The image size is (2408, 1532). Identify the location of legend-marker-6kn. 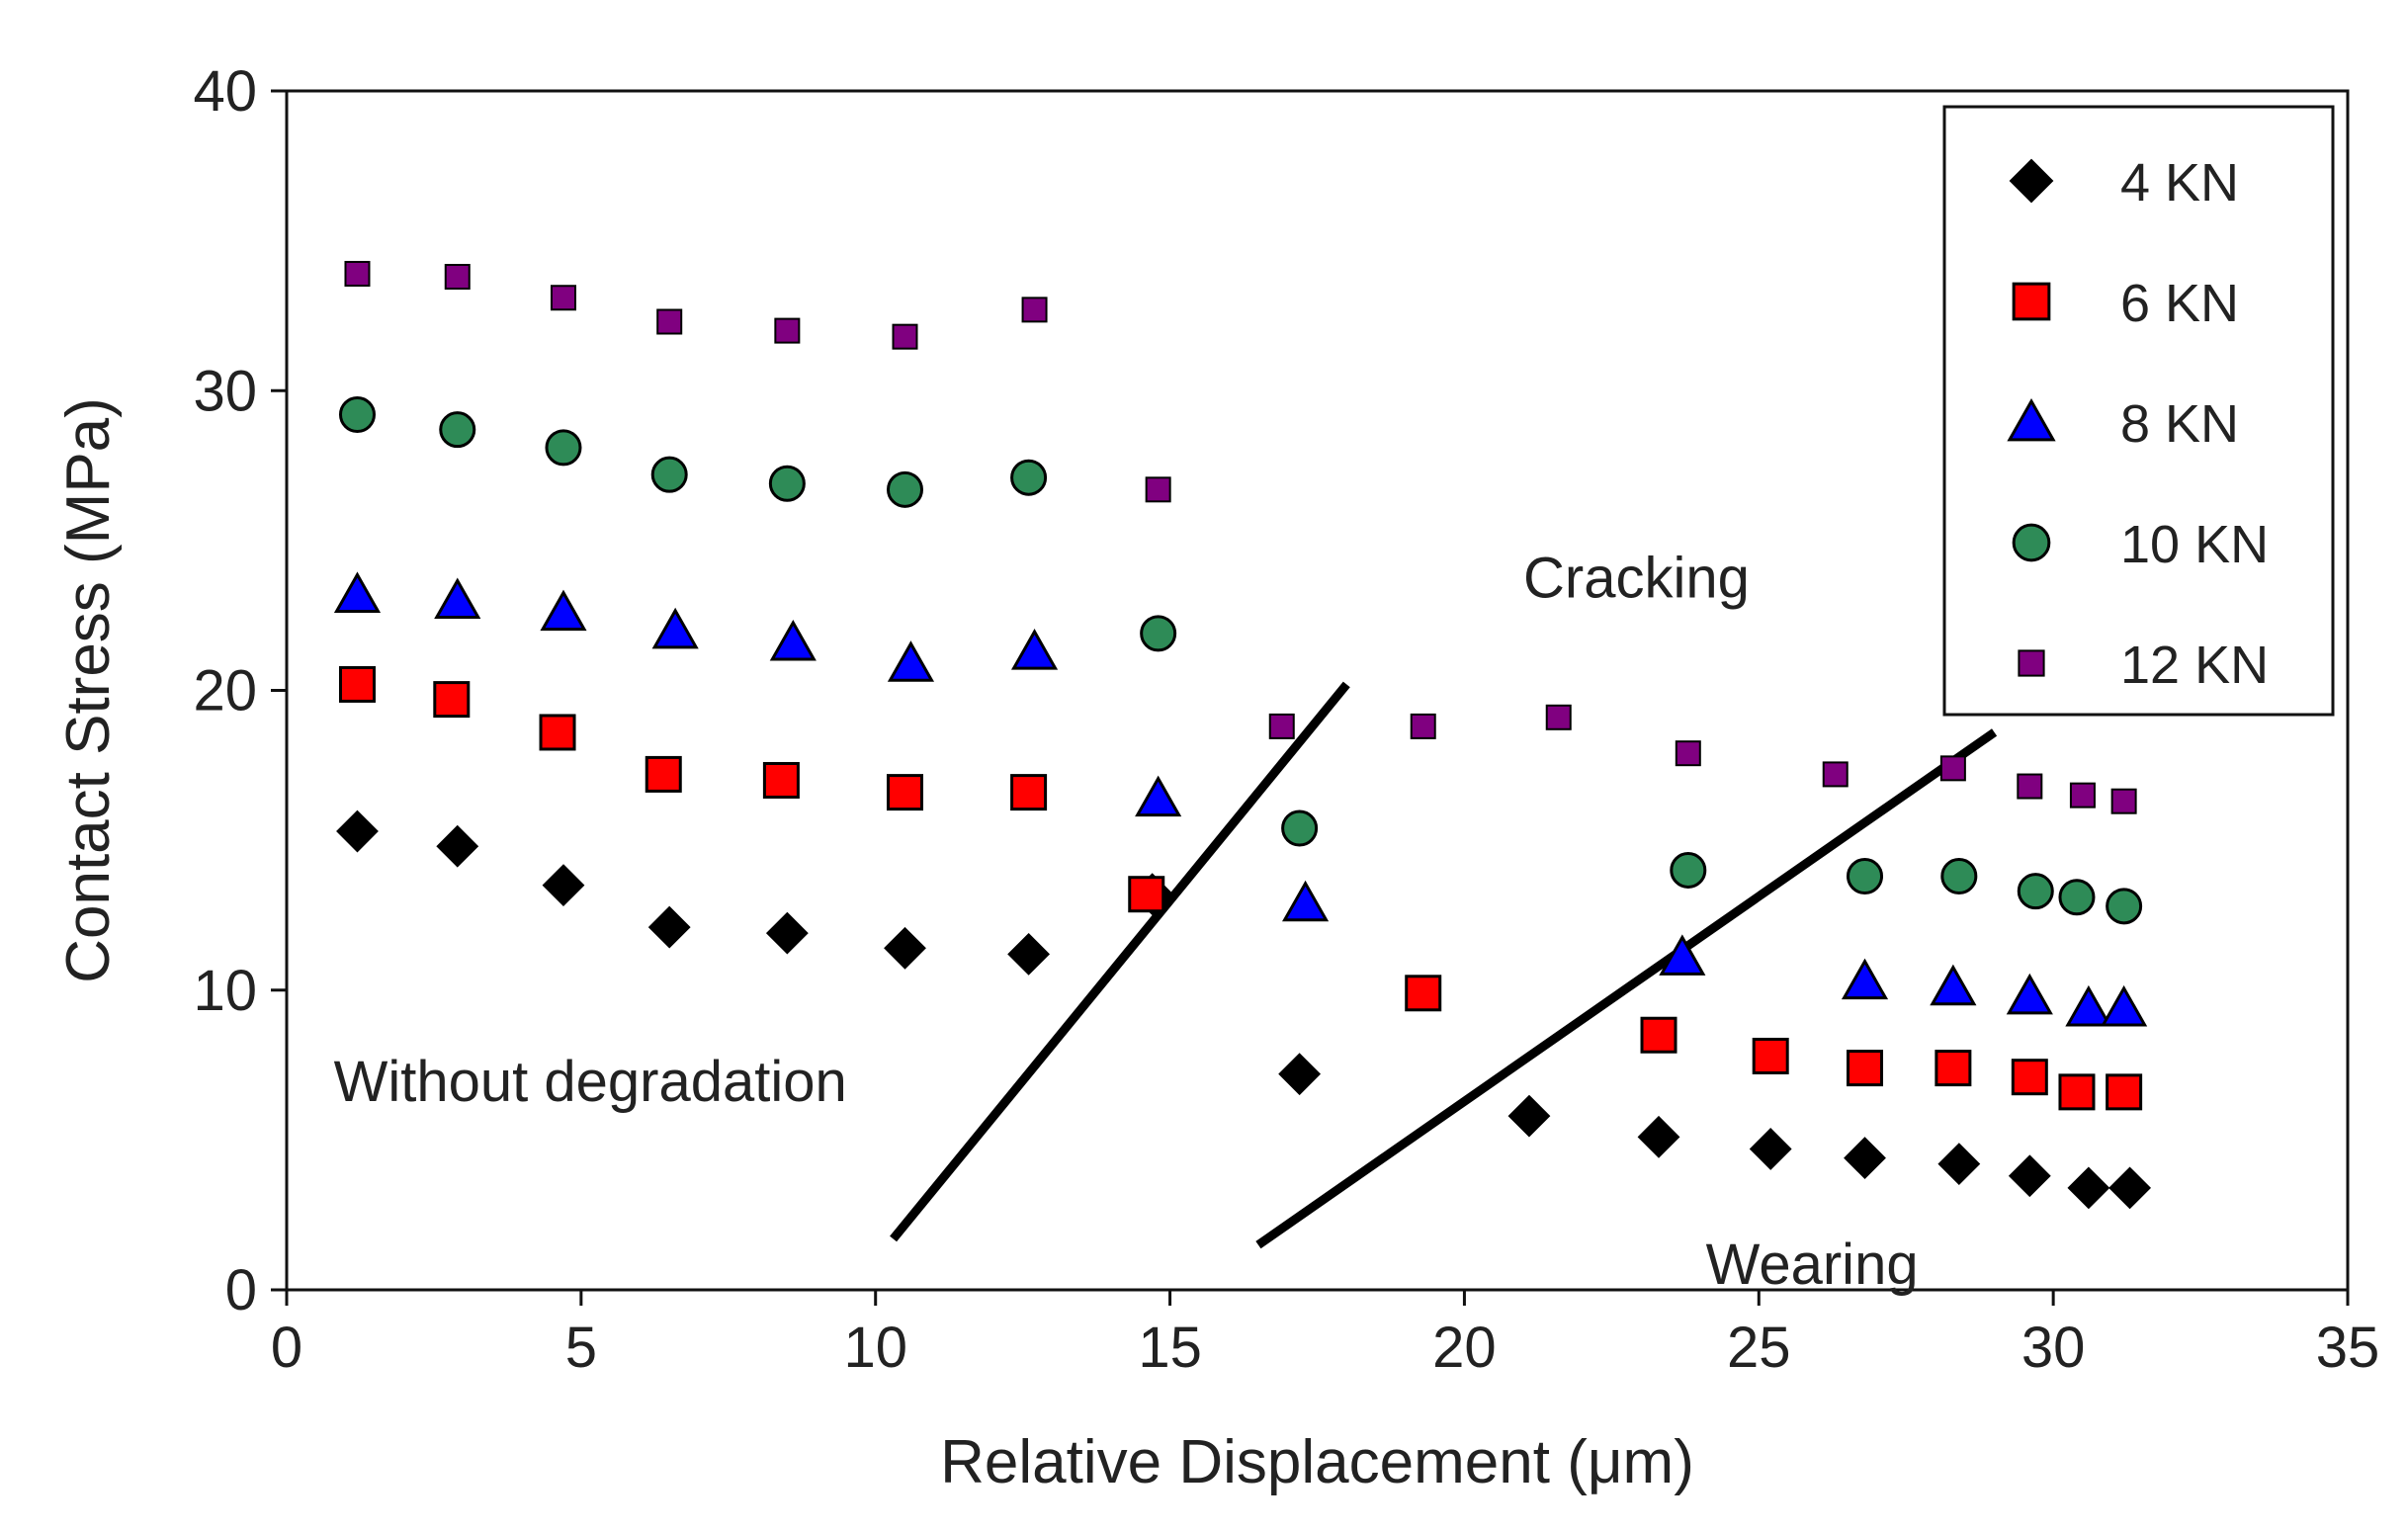
(2031, 301).